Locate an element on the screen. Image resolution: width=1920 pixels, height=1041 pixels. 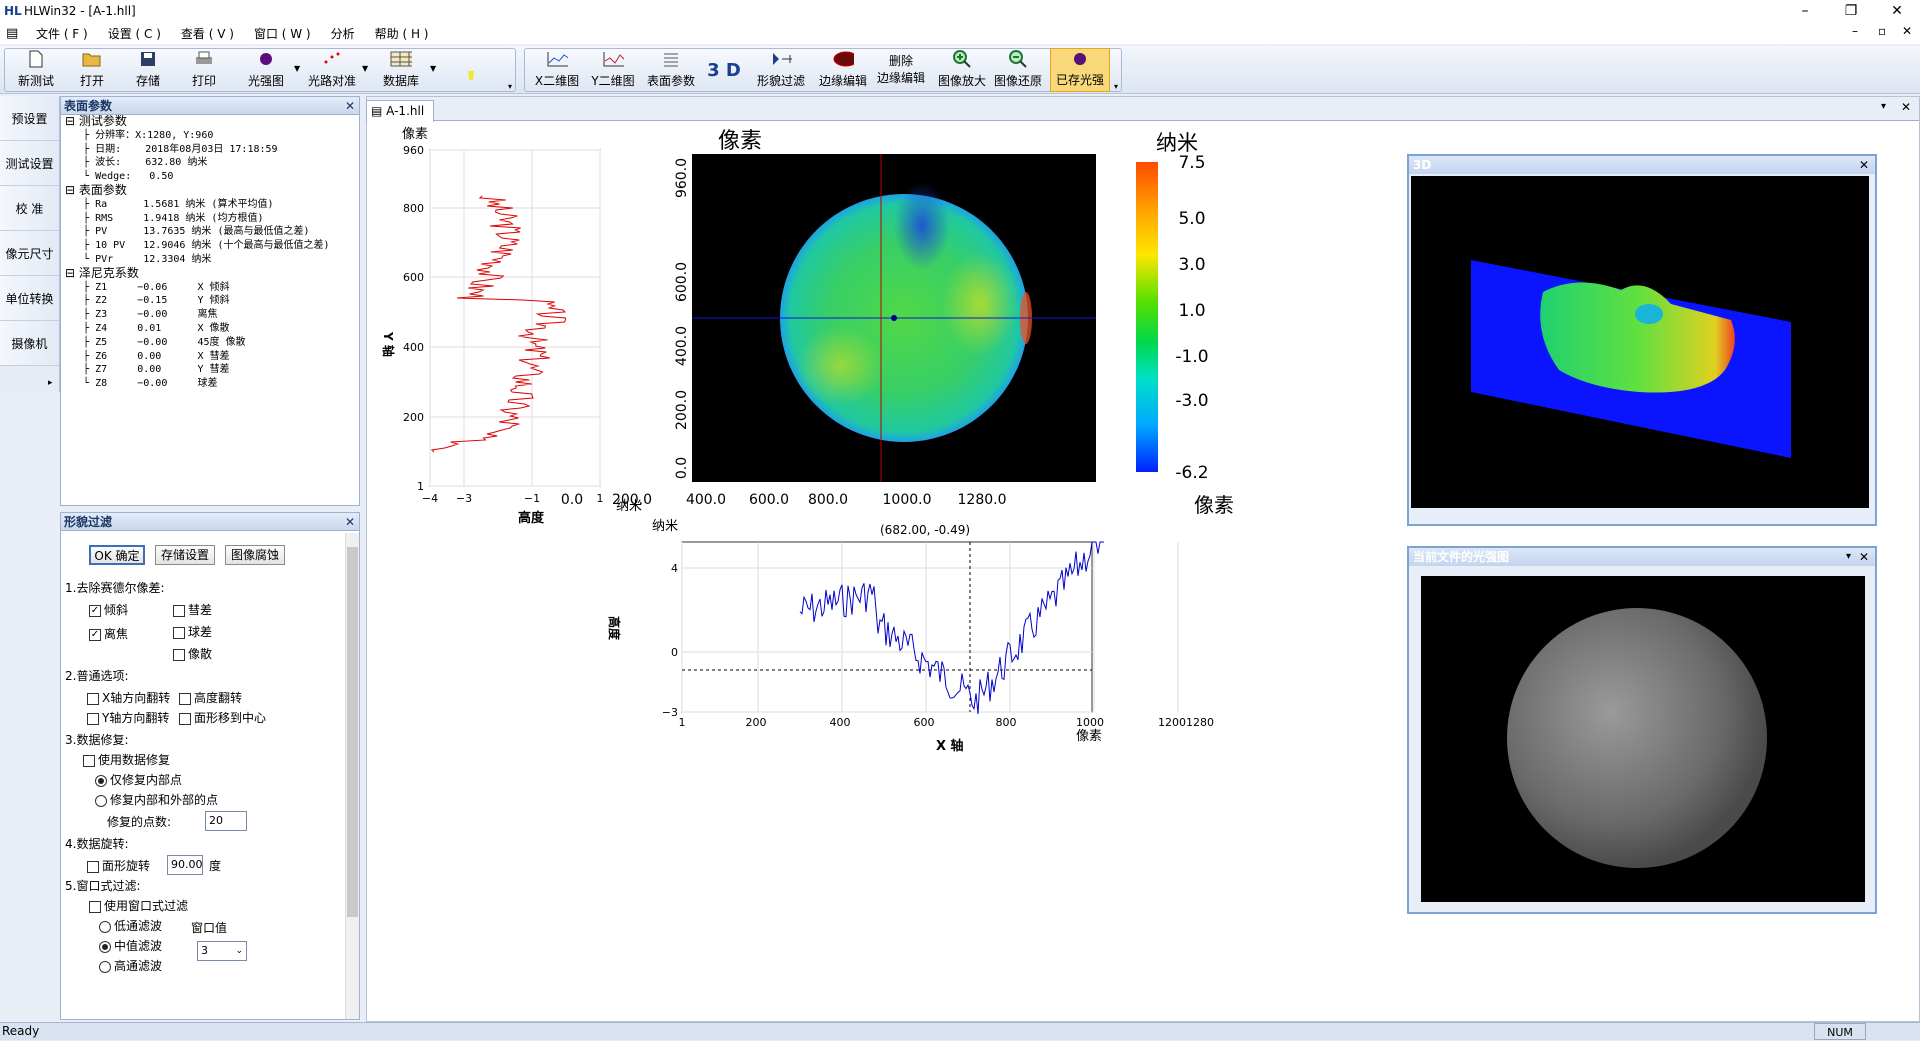
sphere-checkbox: 球差 is located at coordinates (192, 631).